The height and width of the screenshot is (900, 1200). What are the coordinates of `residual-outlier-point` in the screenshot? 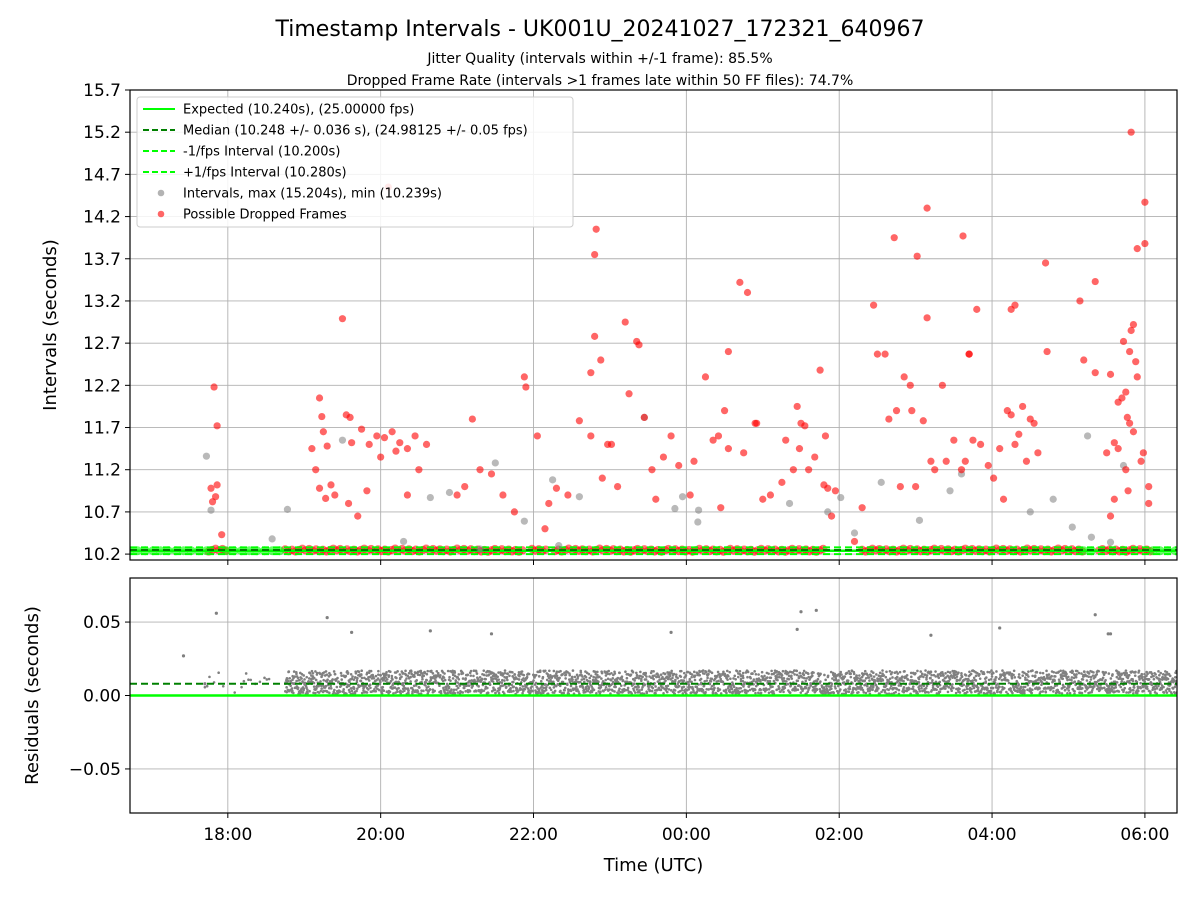 It's located at (352, 632).